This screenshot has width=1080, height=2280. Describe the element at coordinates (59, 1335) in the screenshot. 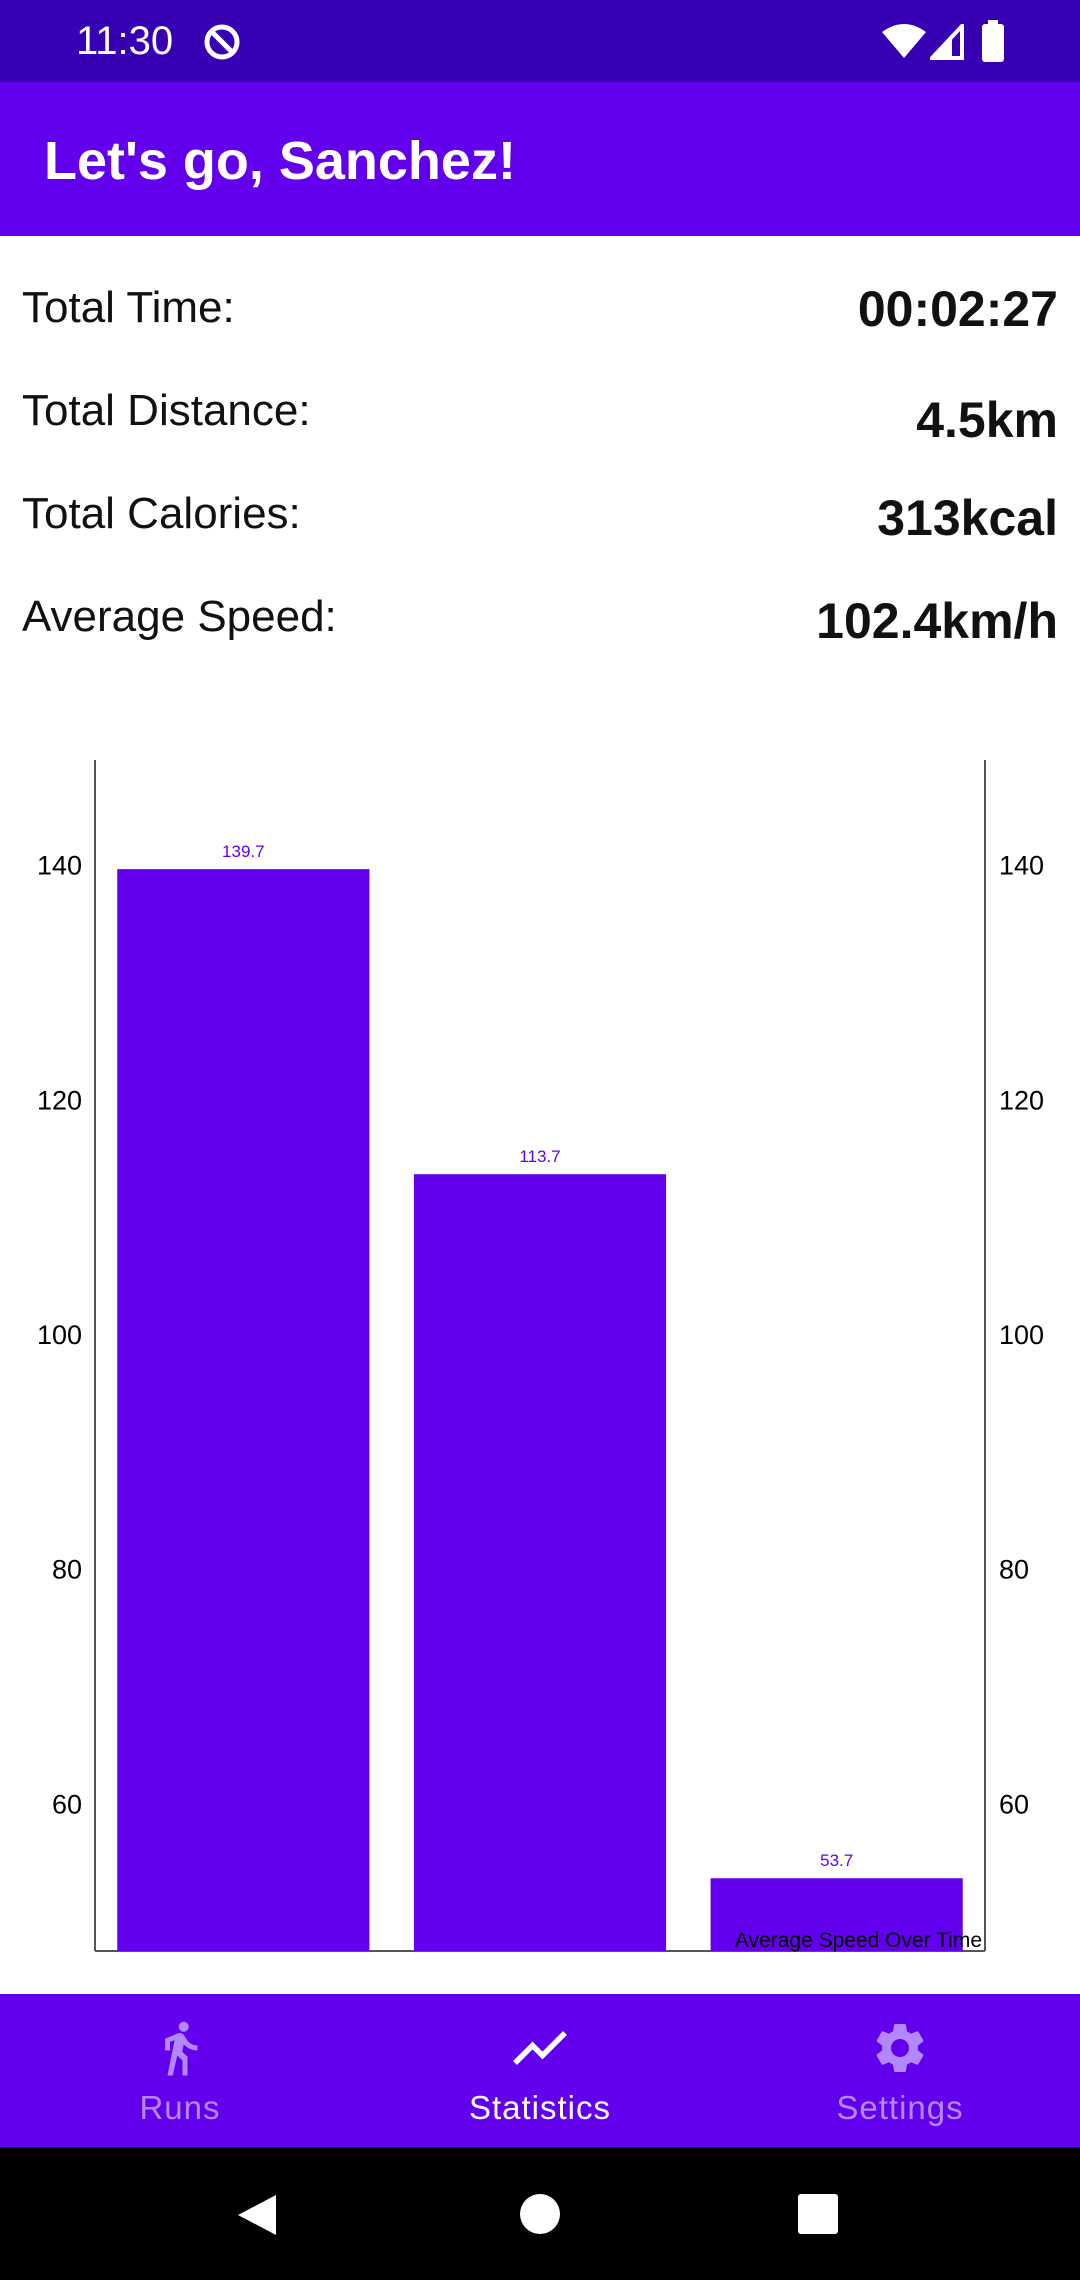

I see `y-tick-label-left: 100` at that location.